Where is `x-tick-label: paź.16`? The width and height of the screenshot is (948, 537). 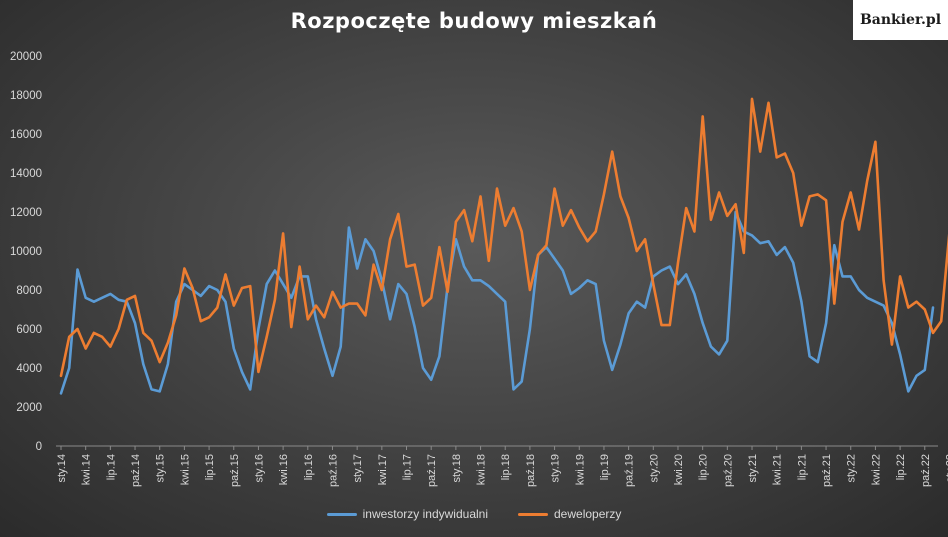 x-tick-label: paź.16 is located at coordinates (333, 470).